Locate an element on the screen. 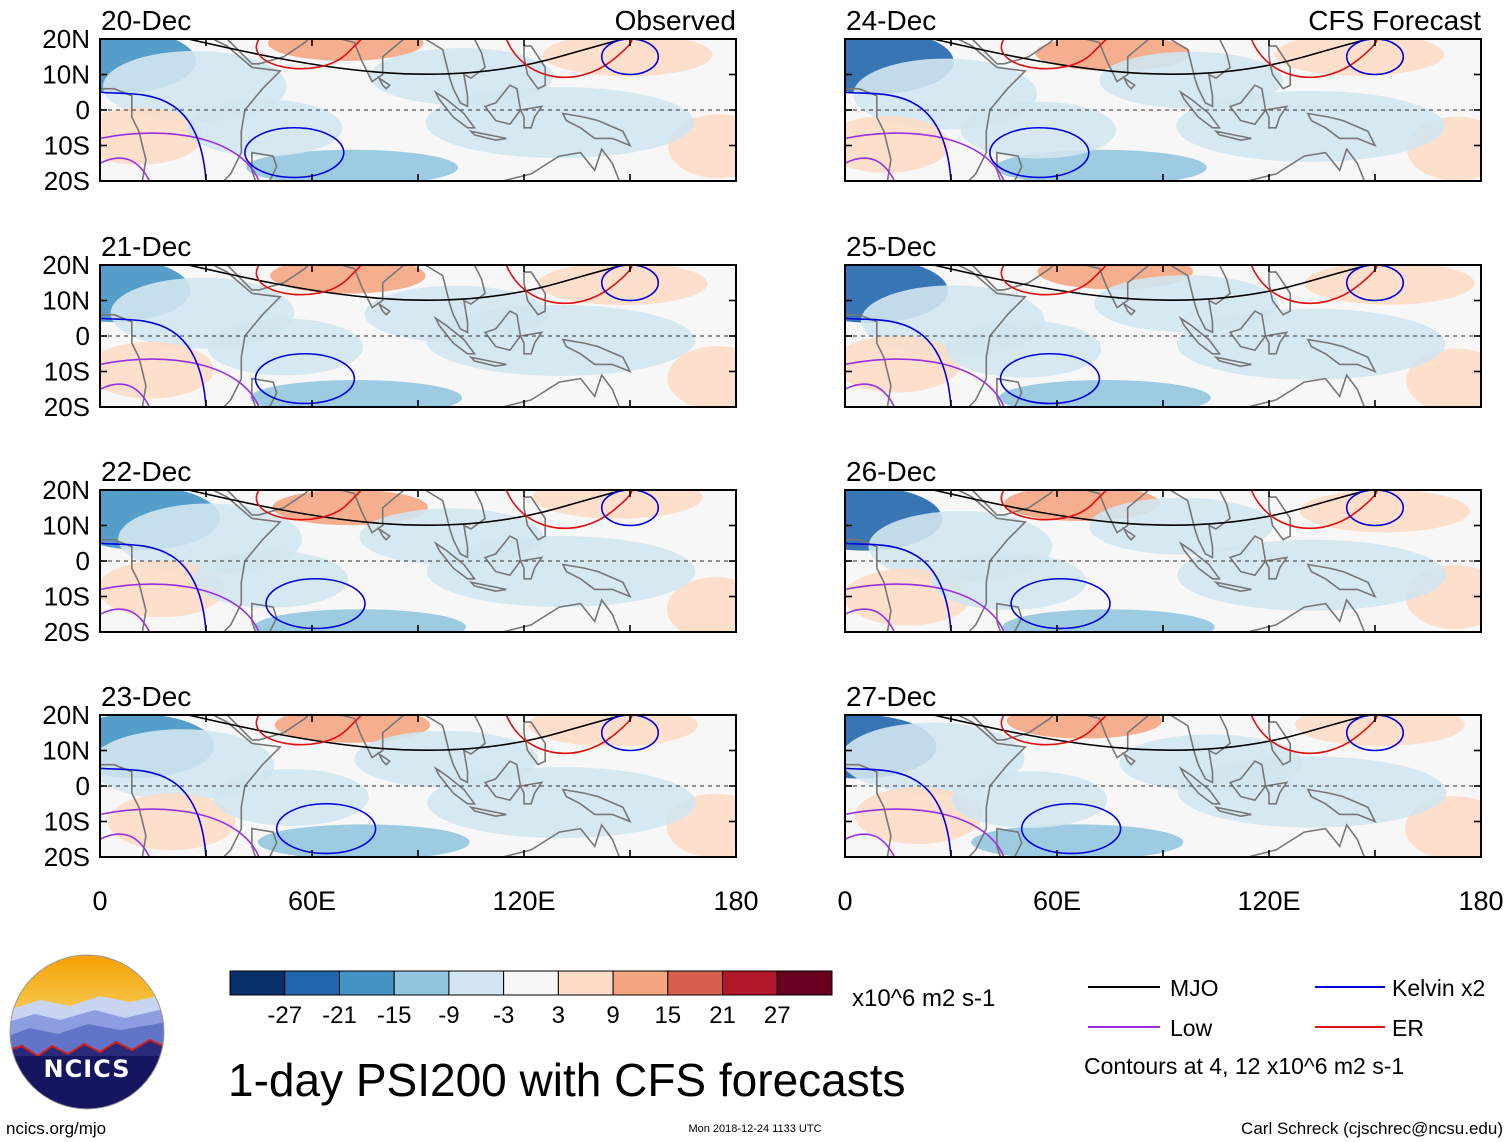 This screenshot has width=1510, height=1142. panel: 26-Dec is located at coordinates (1163, 544).